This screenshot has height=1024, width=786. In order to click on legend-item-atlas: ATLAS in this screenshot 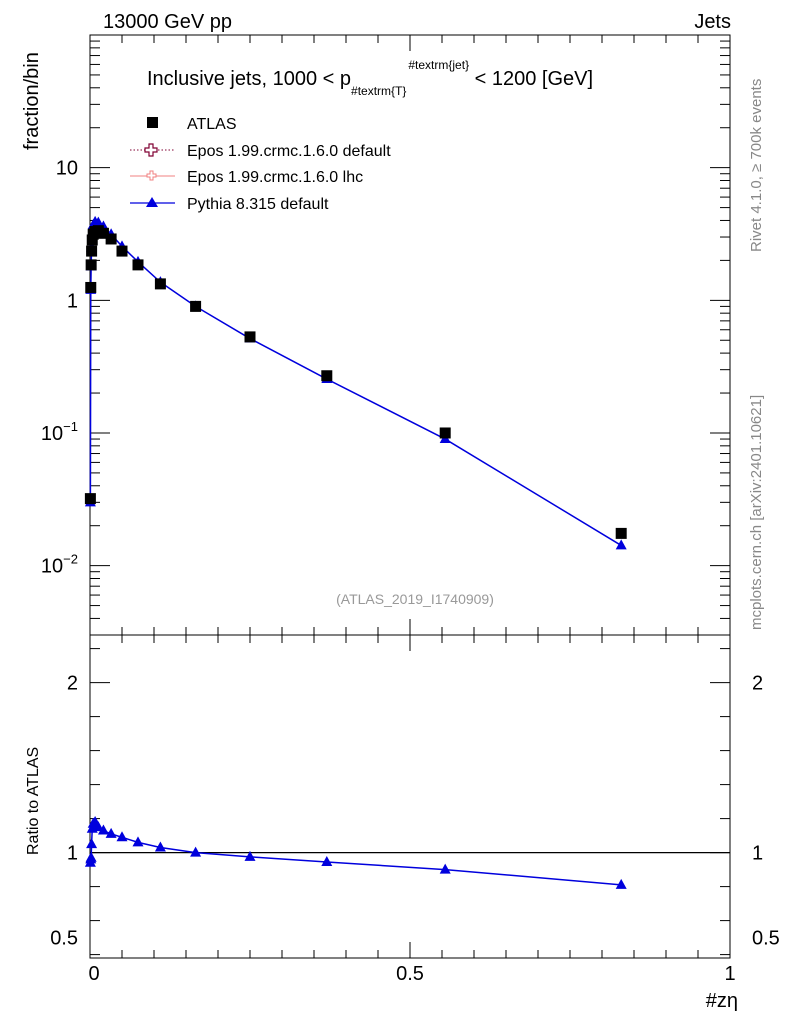, I will do `click(192, 124)`.